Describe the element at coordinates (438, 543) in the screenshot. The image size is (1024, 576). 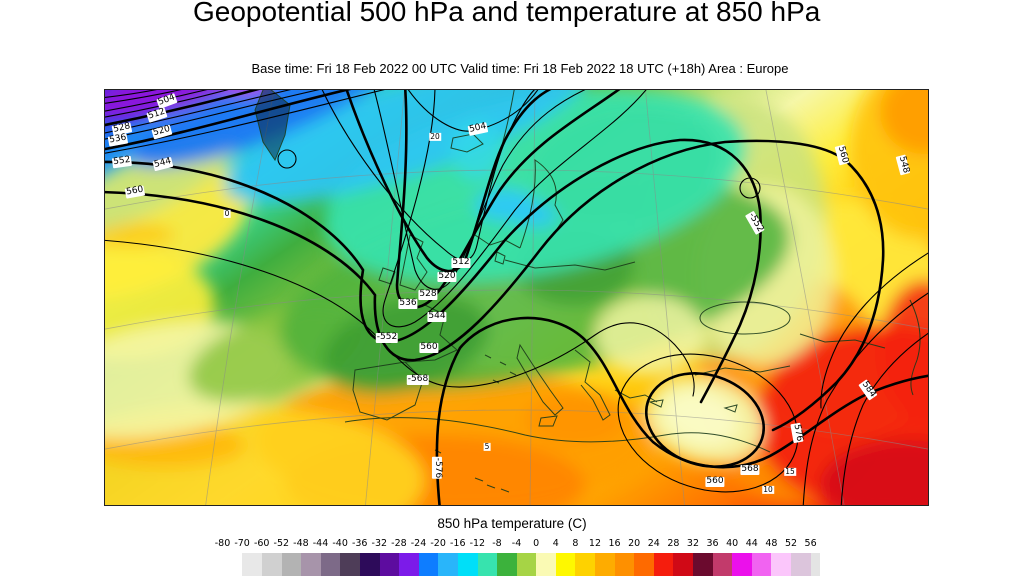
I see `legend-tick: -20` at that location.